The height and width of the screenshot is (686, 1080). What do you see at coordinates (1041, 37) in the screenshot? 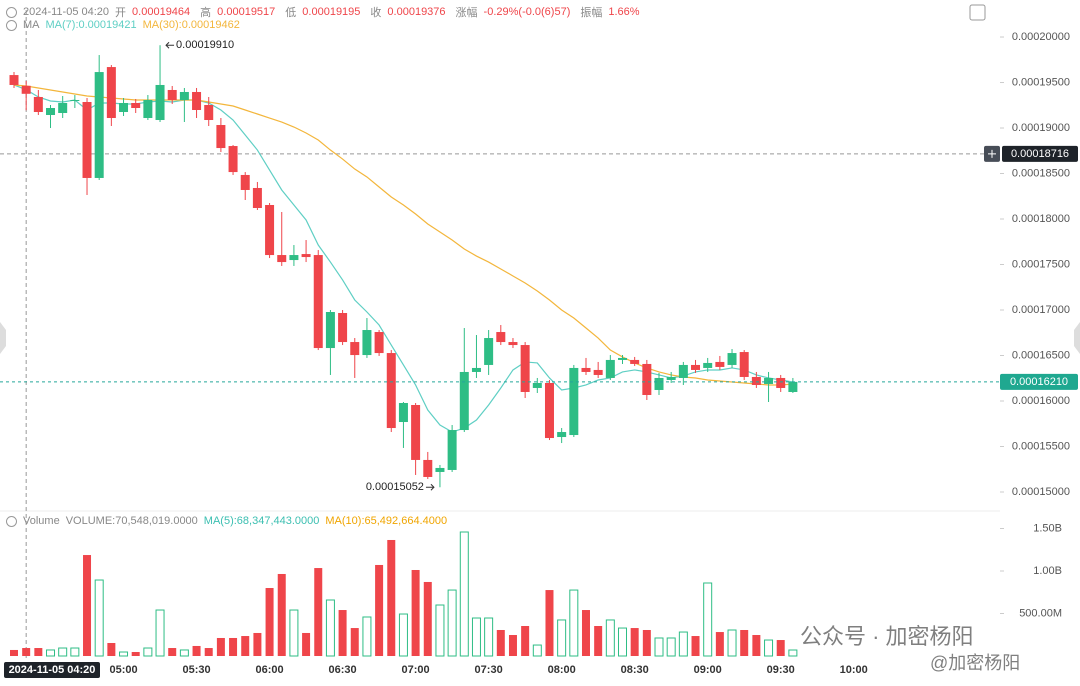
I see `y-tick-label: 0.00020000` at bounding box center [1041, 37].